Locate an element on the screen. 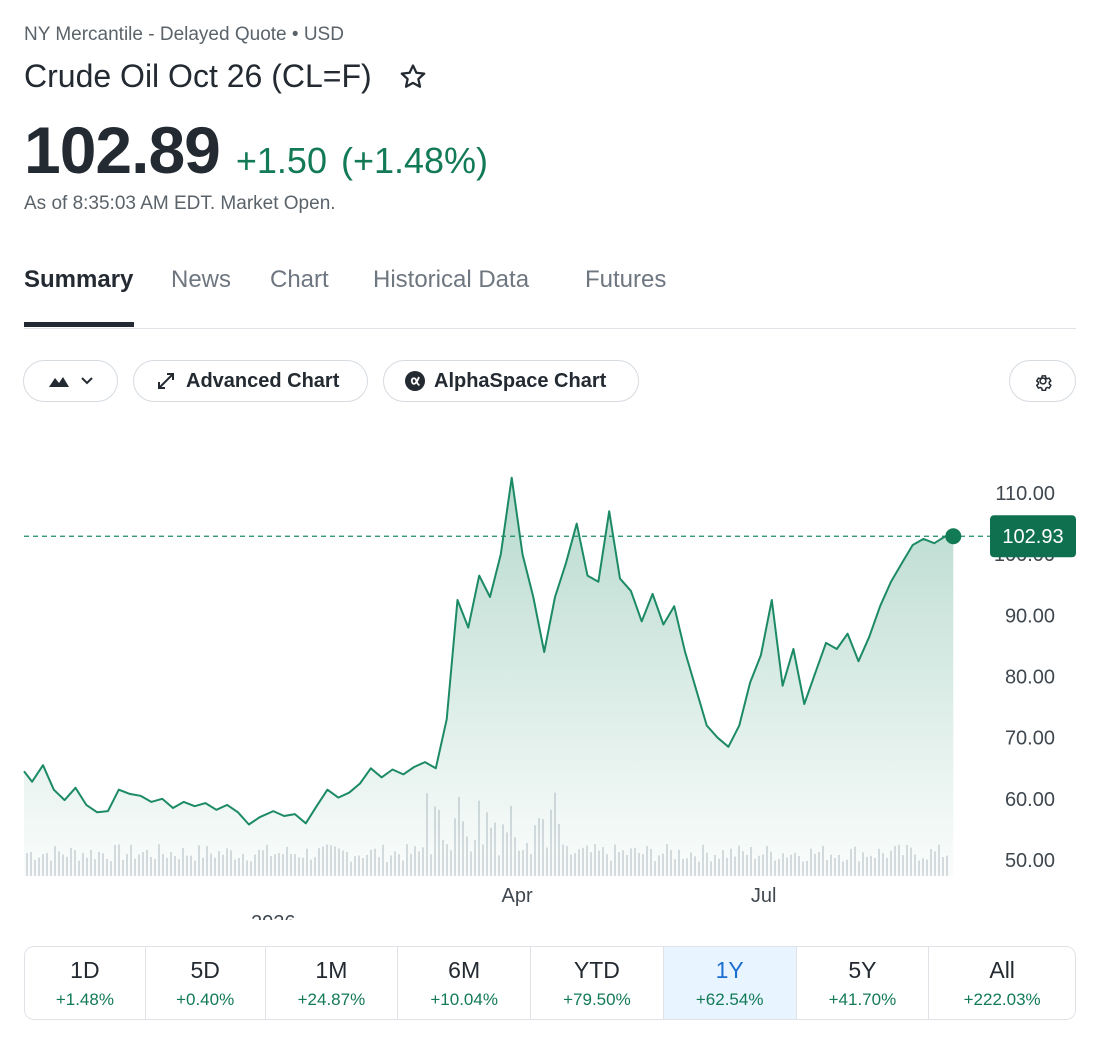  period-1y: 1Y +62.54% is located at coordinates (730, 983).